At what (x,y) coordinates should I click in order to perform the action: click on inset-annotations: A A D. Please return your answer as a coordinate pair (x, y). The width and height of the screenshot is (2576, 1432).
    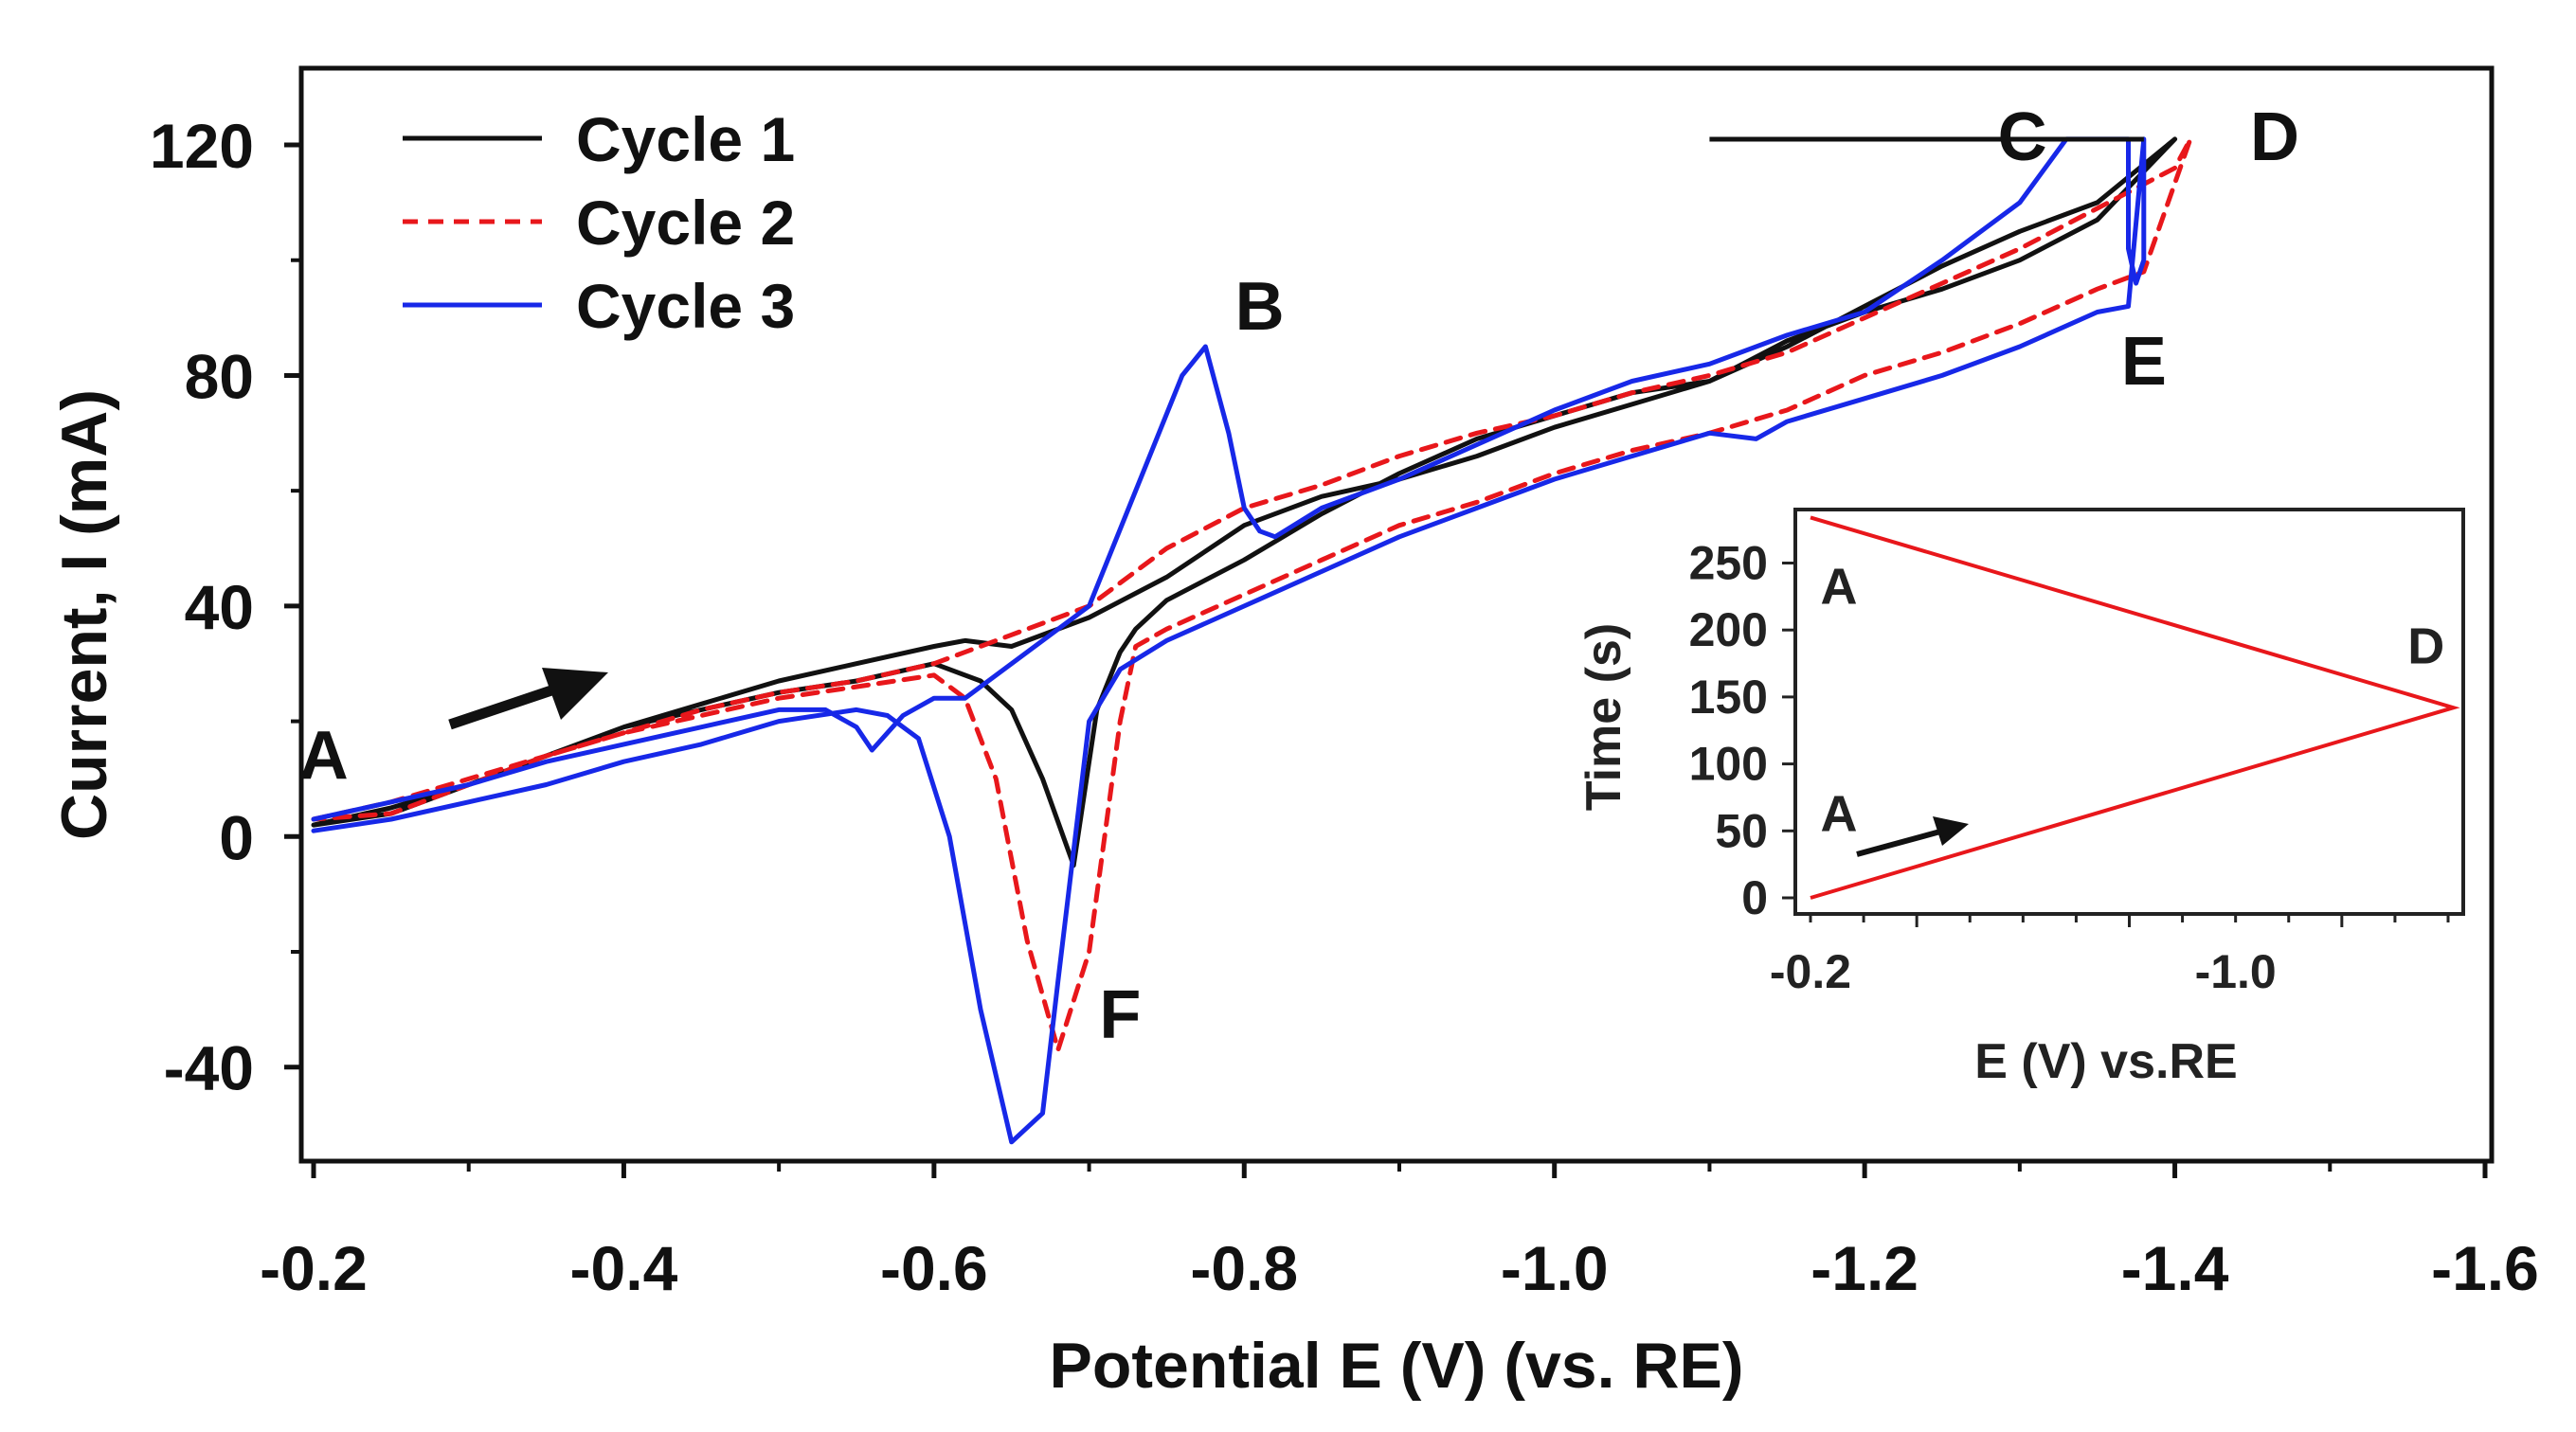
    Looking at the image, I should click on (2133, 701).